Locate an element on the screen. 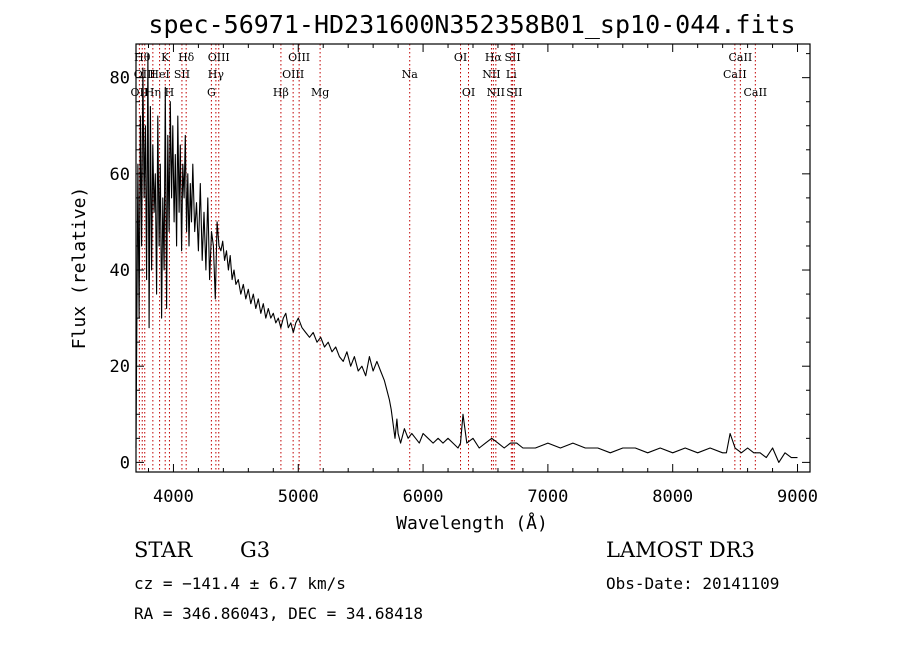 The image size is (900, 649). line-marker-label: G is located at coordinates (211, 92).